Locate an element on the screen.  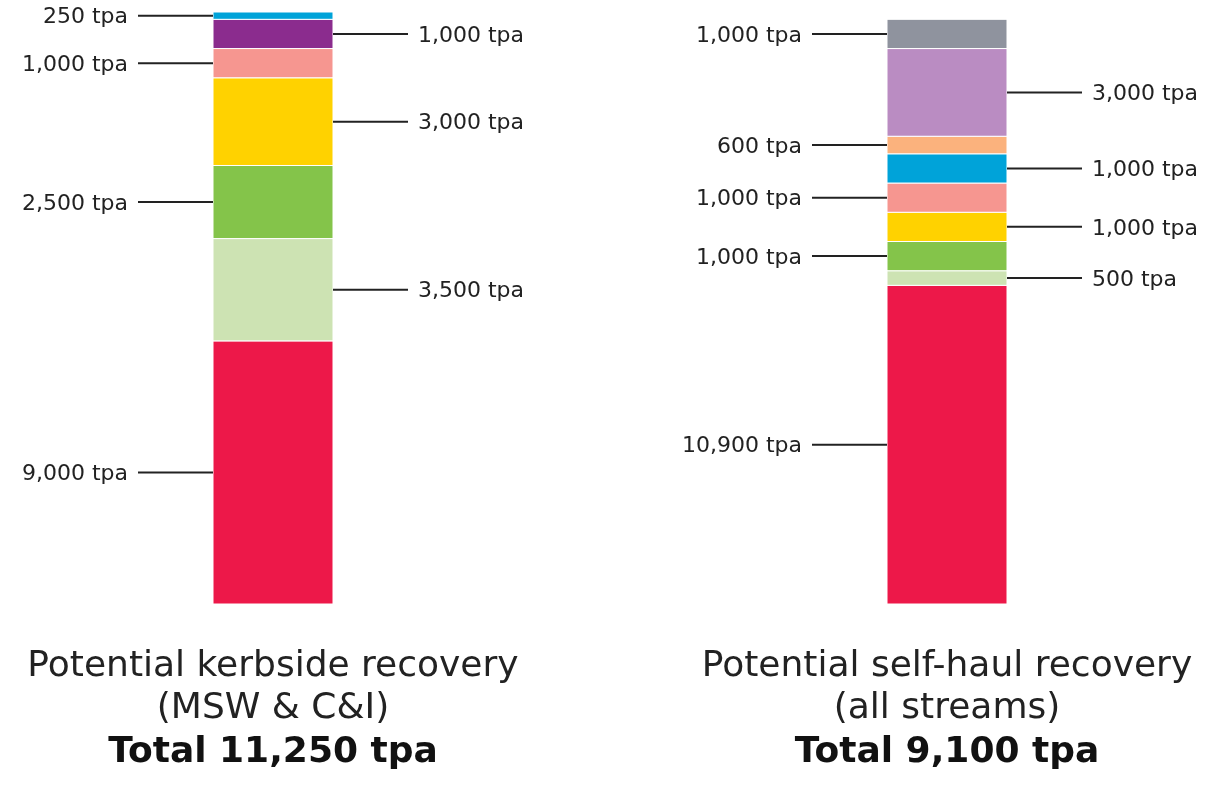
text: Total 11,250 tpa is located at coordinates (273, 749).